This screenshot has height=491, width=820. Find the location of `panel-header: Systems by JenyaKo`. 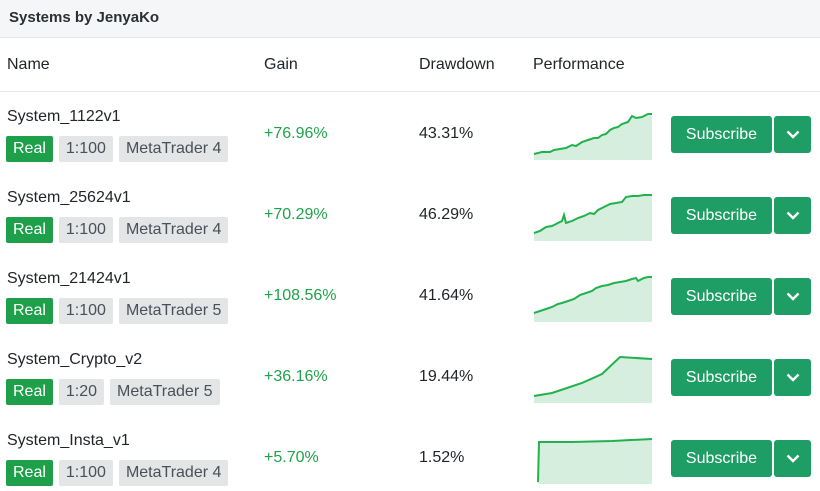

panel-header: Systems by JenyaKo is located at coordinates (410, 19).